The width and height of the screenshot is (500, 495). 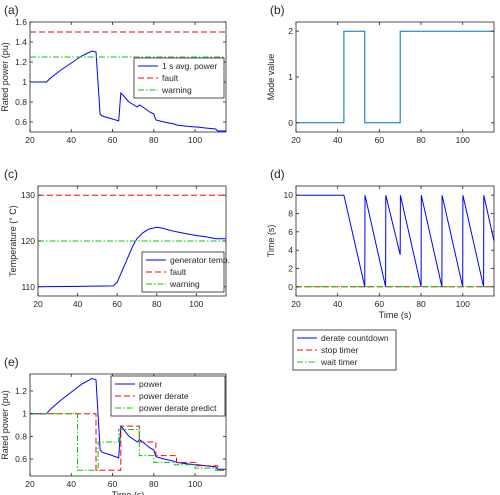 What do you see at coordinates (290, 232) in the screenshot?
I see `y-tick-label: 6` at bounding box center [290, 232].